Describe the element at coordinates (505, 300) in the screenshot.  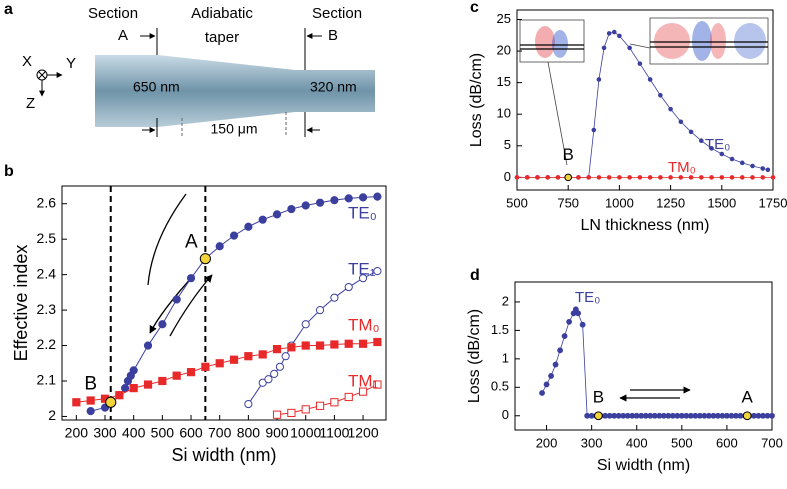
I see `y-tick-label: 2` at that location.